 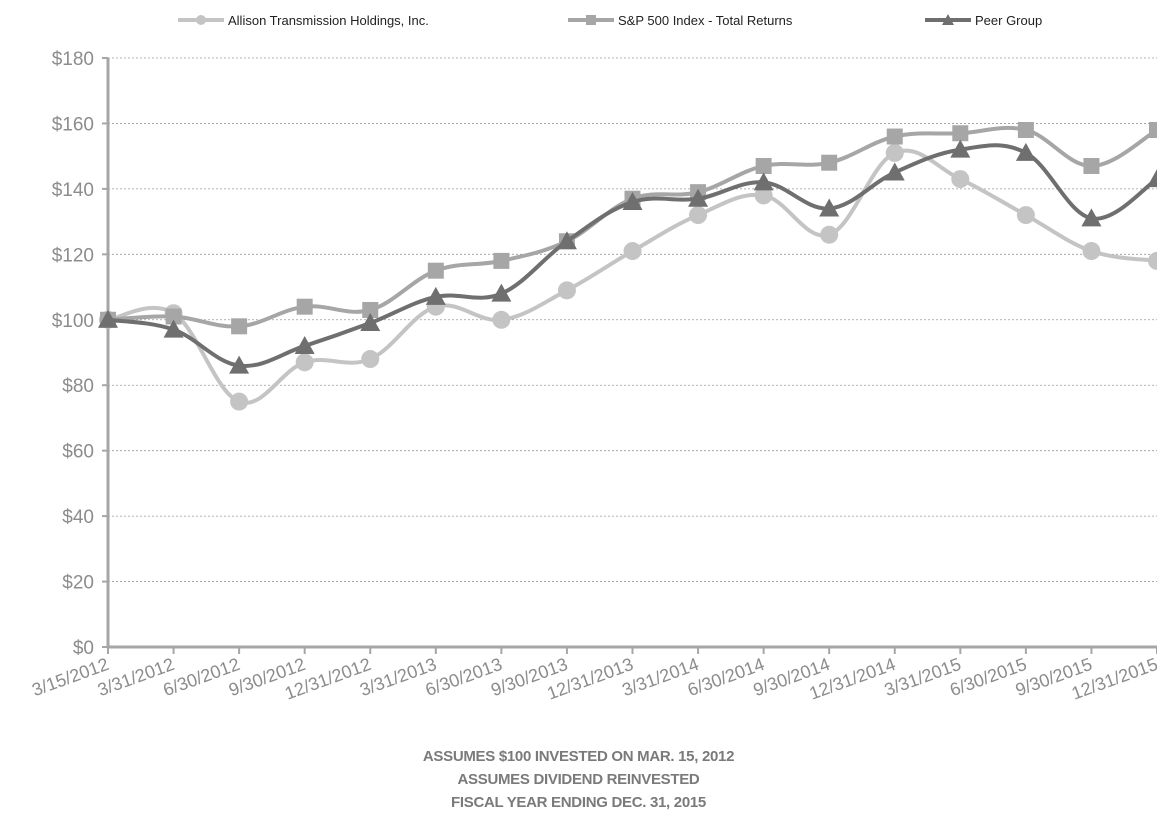 I want to click on legend-label: Peer Group, so click(x=1008, y=20).